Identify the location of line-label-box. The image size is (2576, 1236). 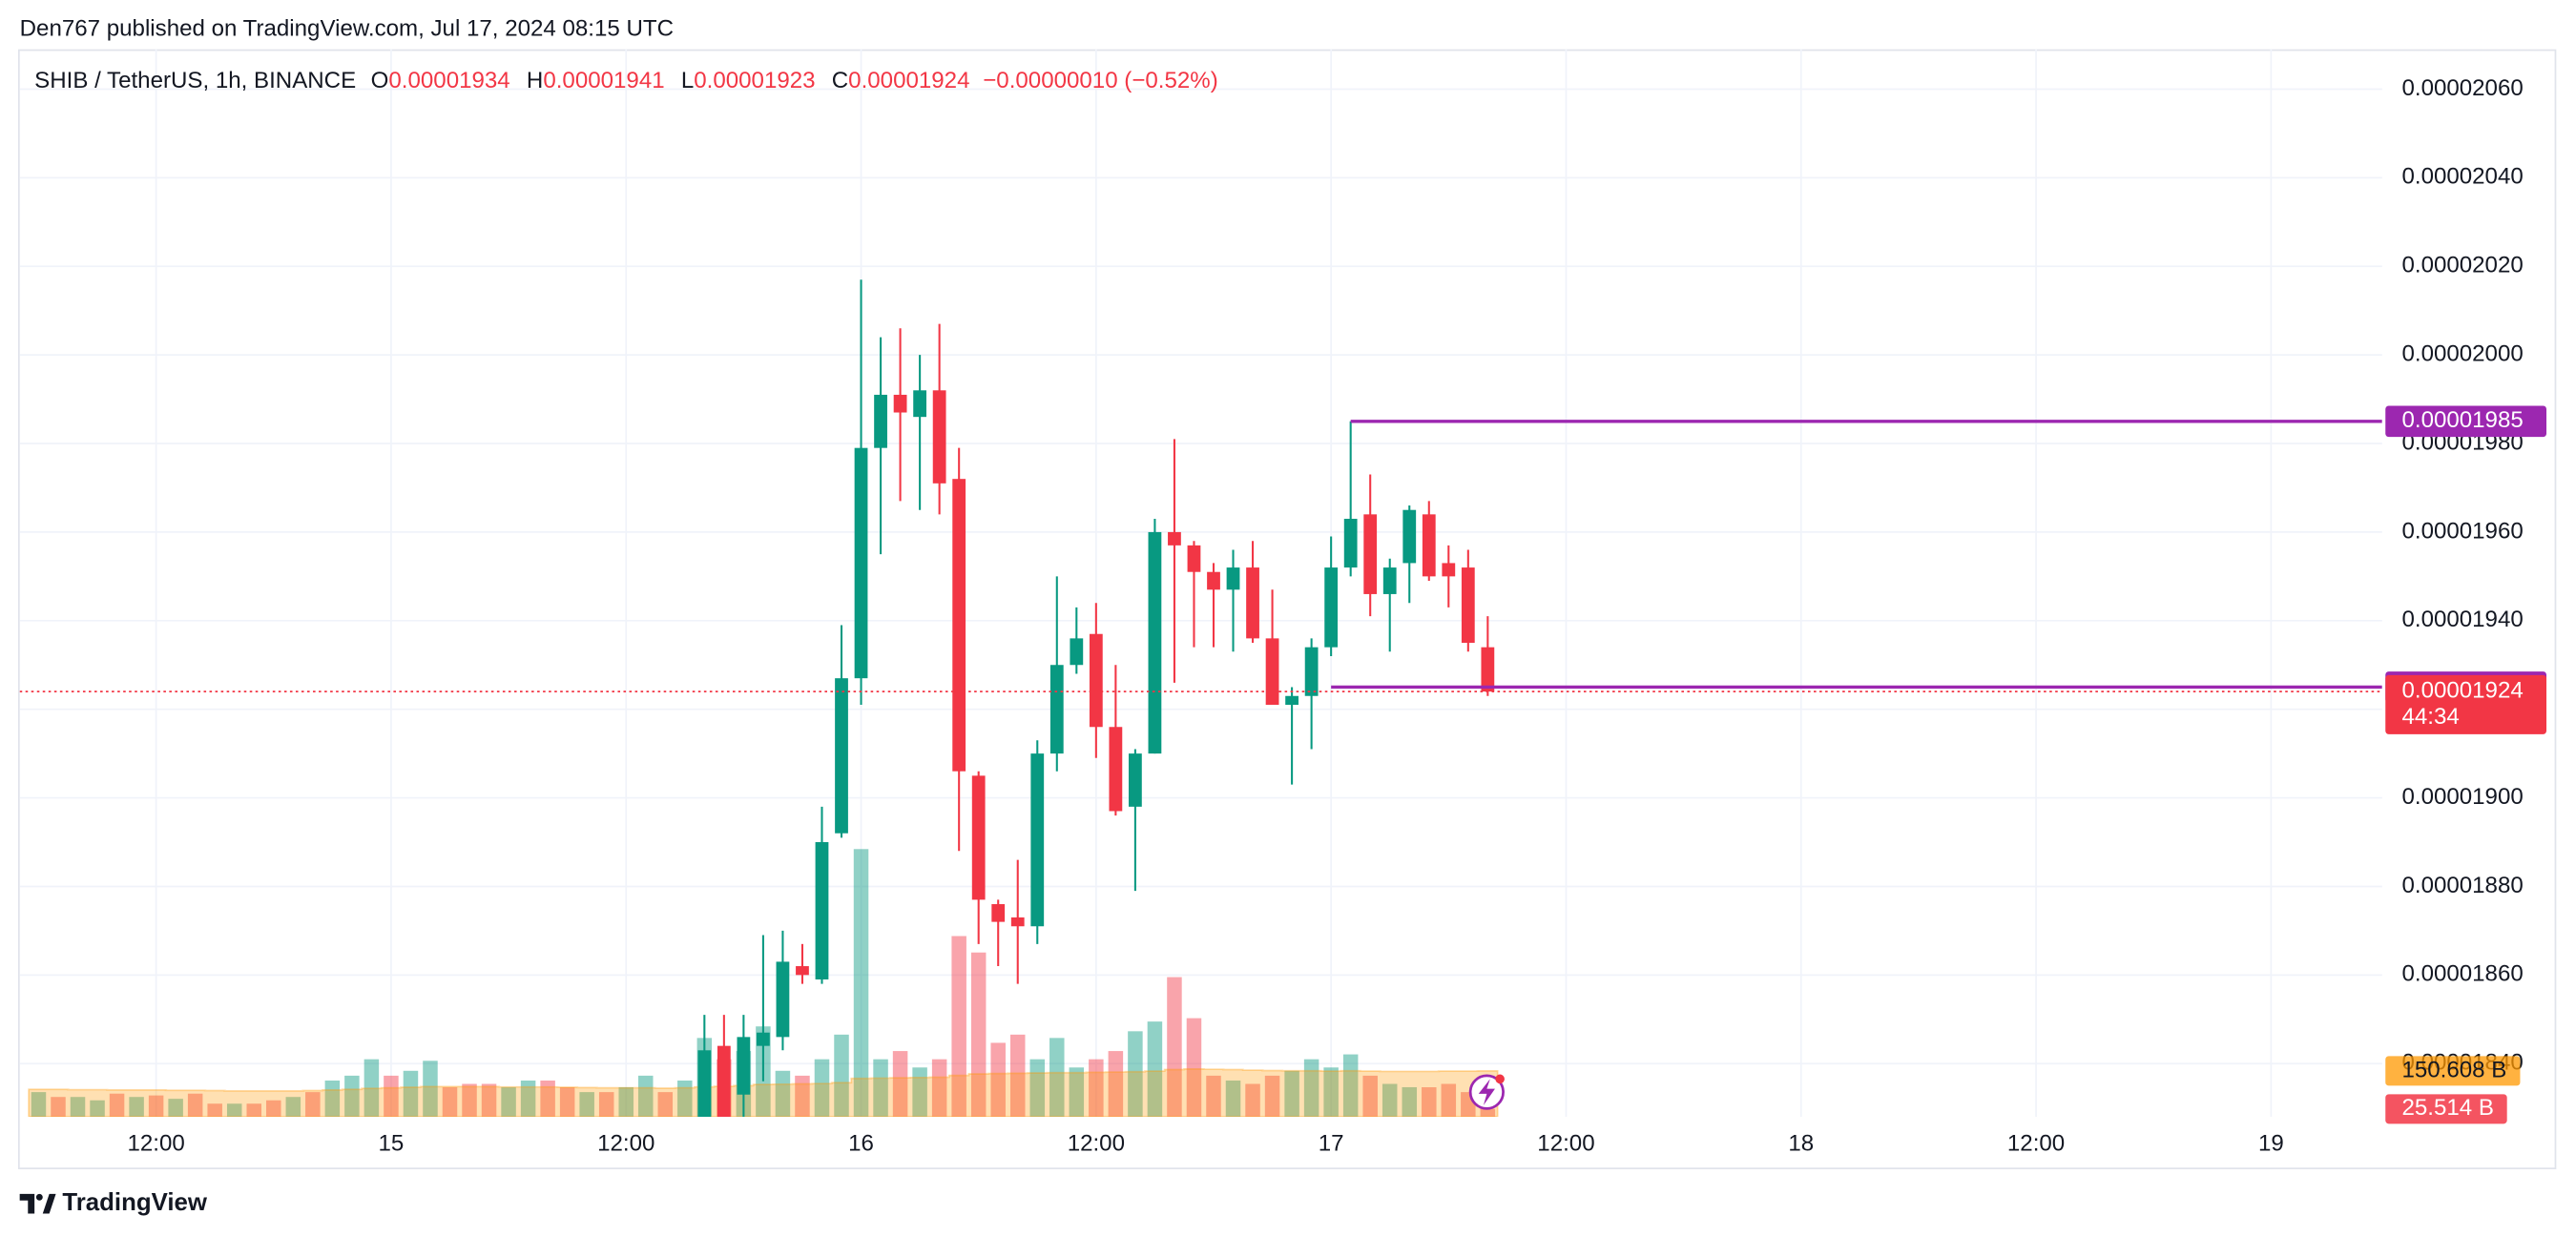
(2466, 421).